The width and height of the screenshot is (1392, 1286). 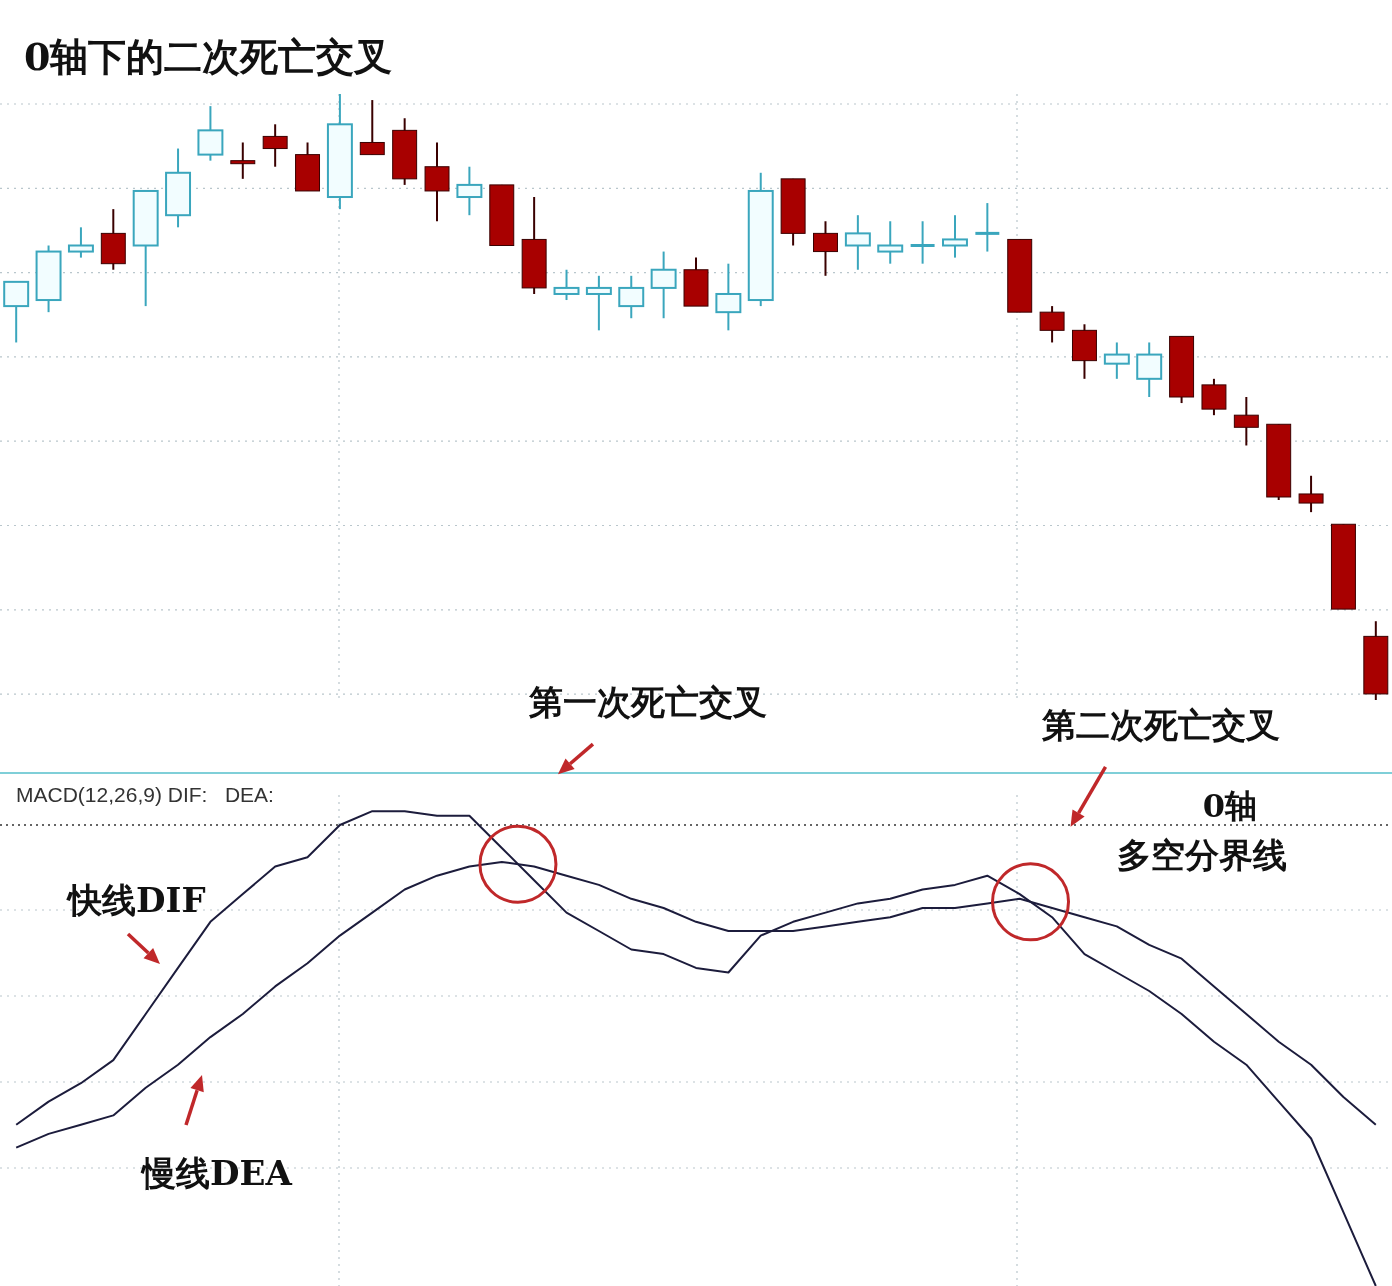 What do you see at coordinates (145, 794) in the screenshot?
I see `chart-title: MACD(12,26,9) DIF: DEA:` at bounding box center [145, 794].